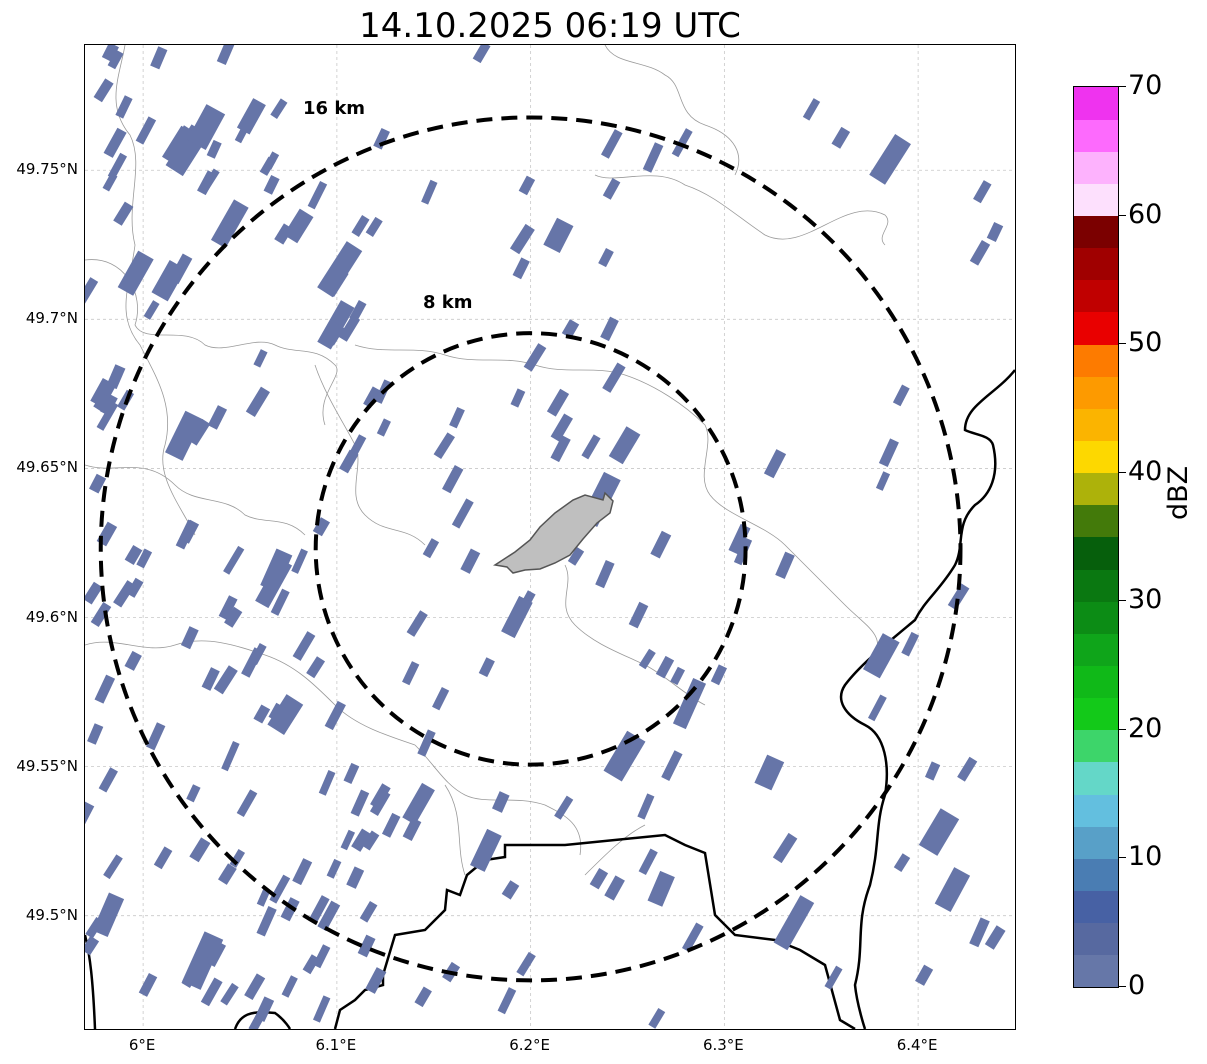 The width and height of the screenshot is (1207, 1064). Describe the element at coordinates (336, 1045) in the screenshot. I see `lon-tick-label: 6.1°E` at that location.